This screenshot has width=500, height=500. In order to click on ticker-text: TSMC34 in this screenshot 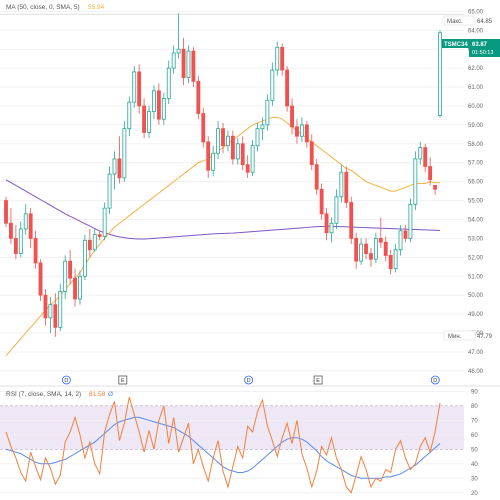, I will do `click(456, 45)`.